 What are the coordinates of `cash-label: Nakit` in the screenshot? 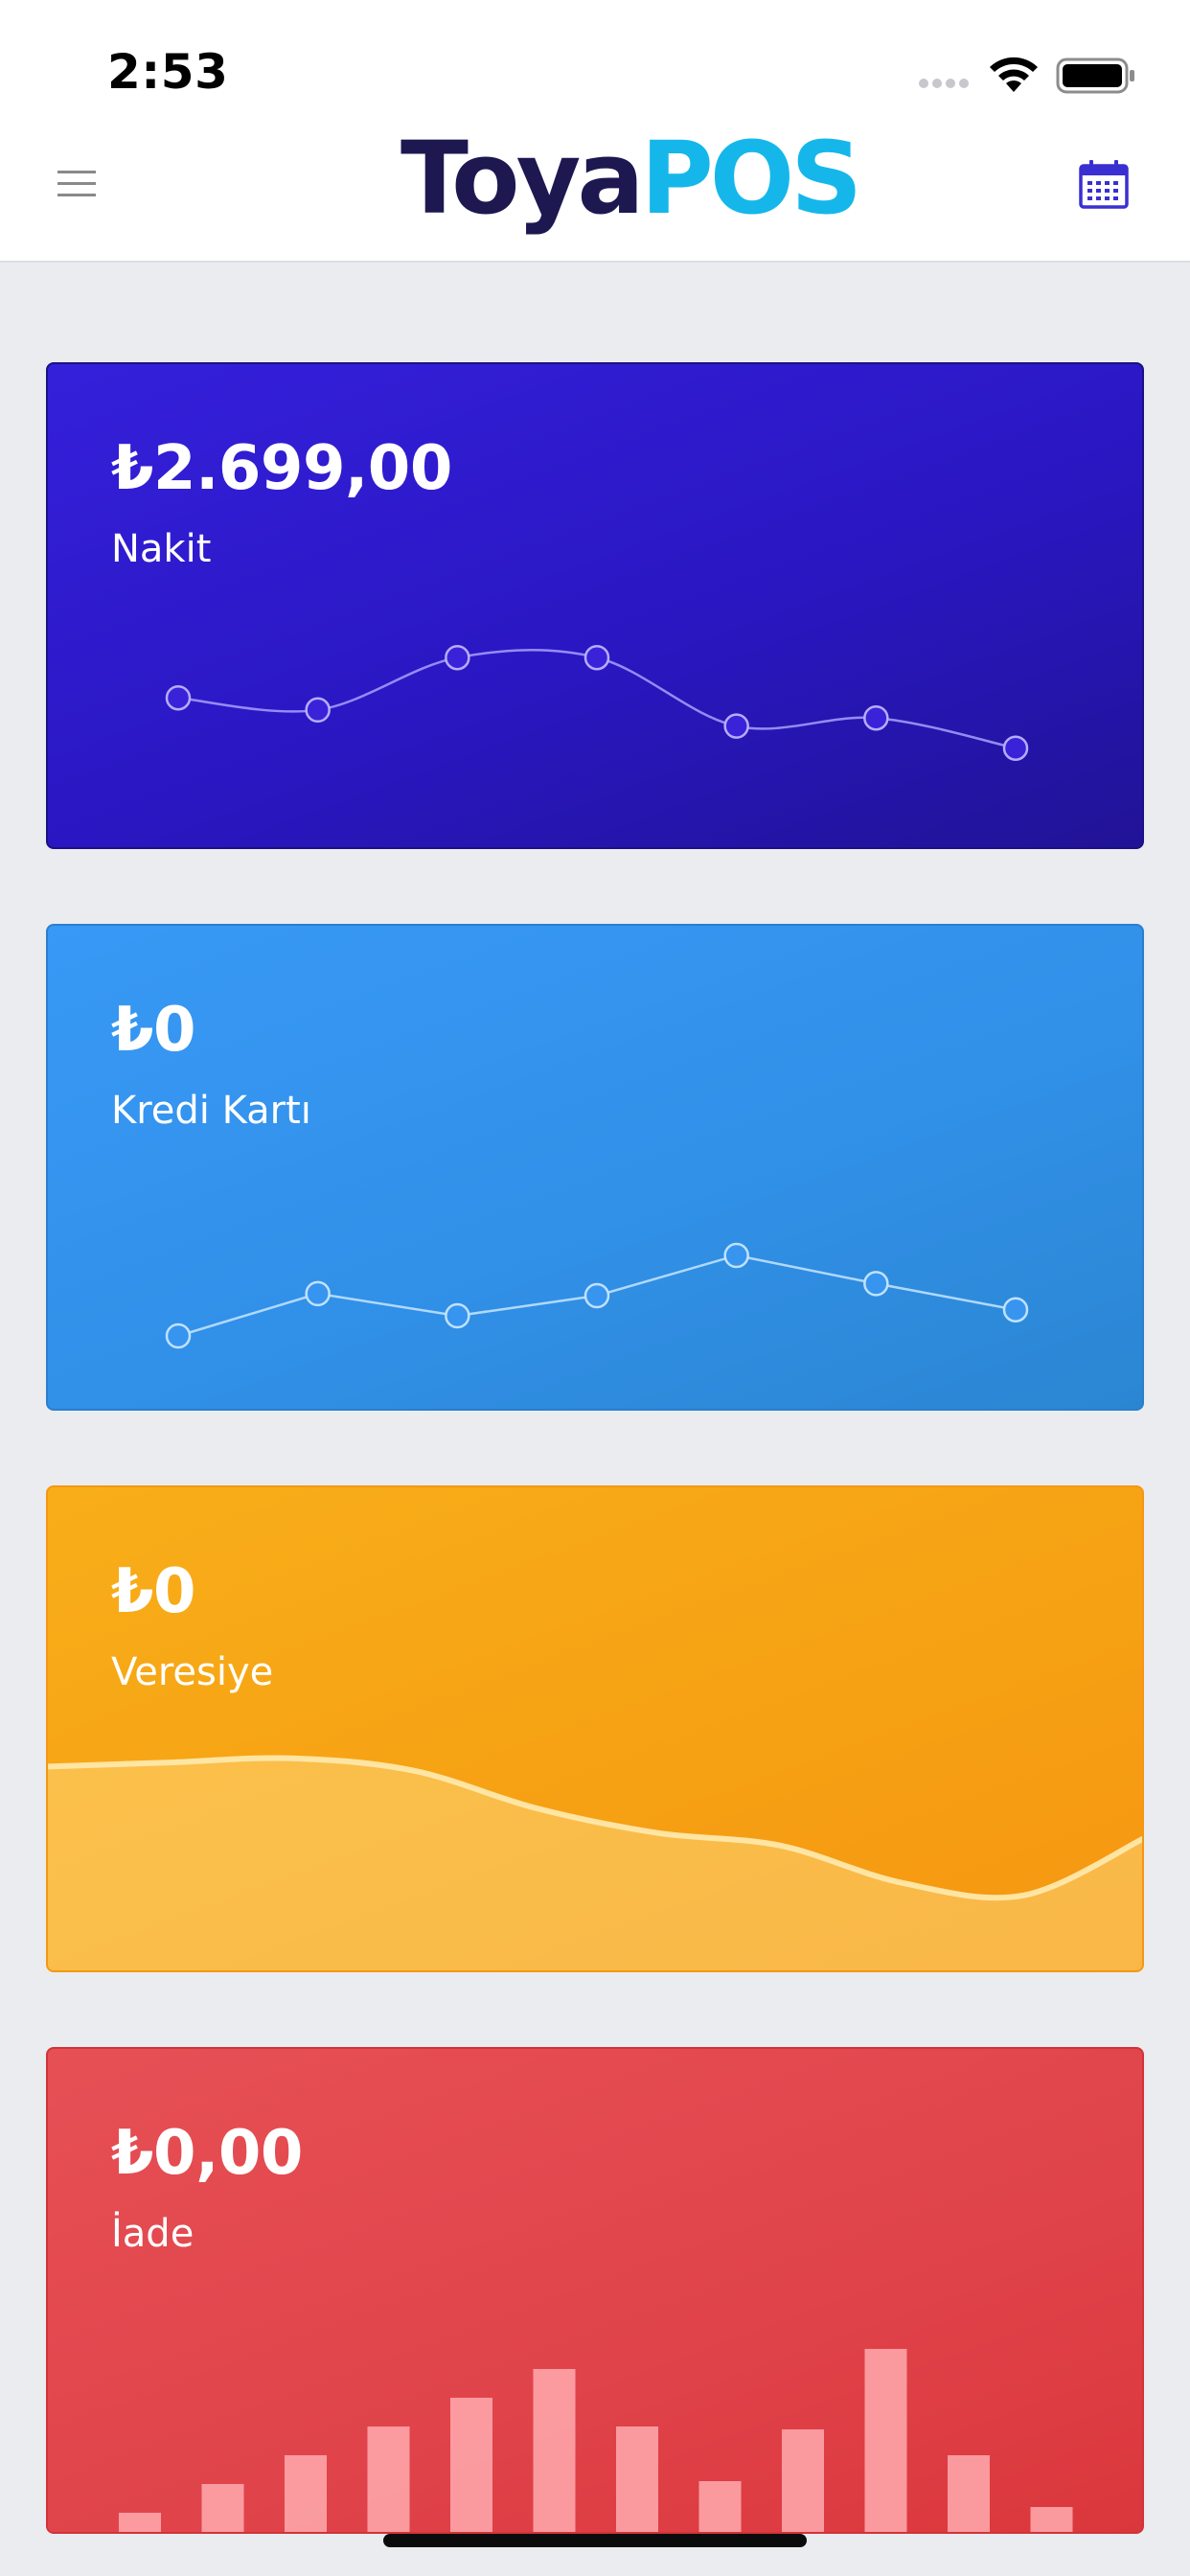 It's located at (162, 549).